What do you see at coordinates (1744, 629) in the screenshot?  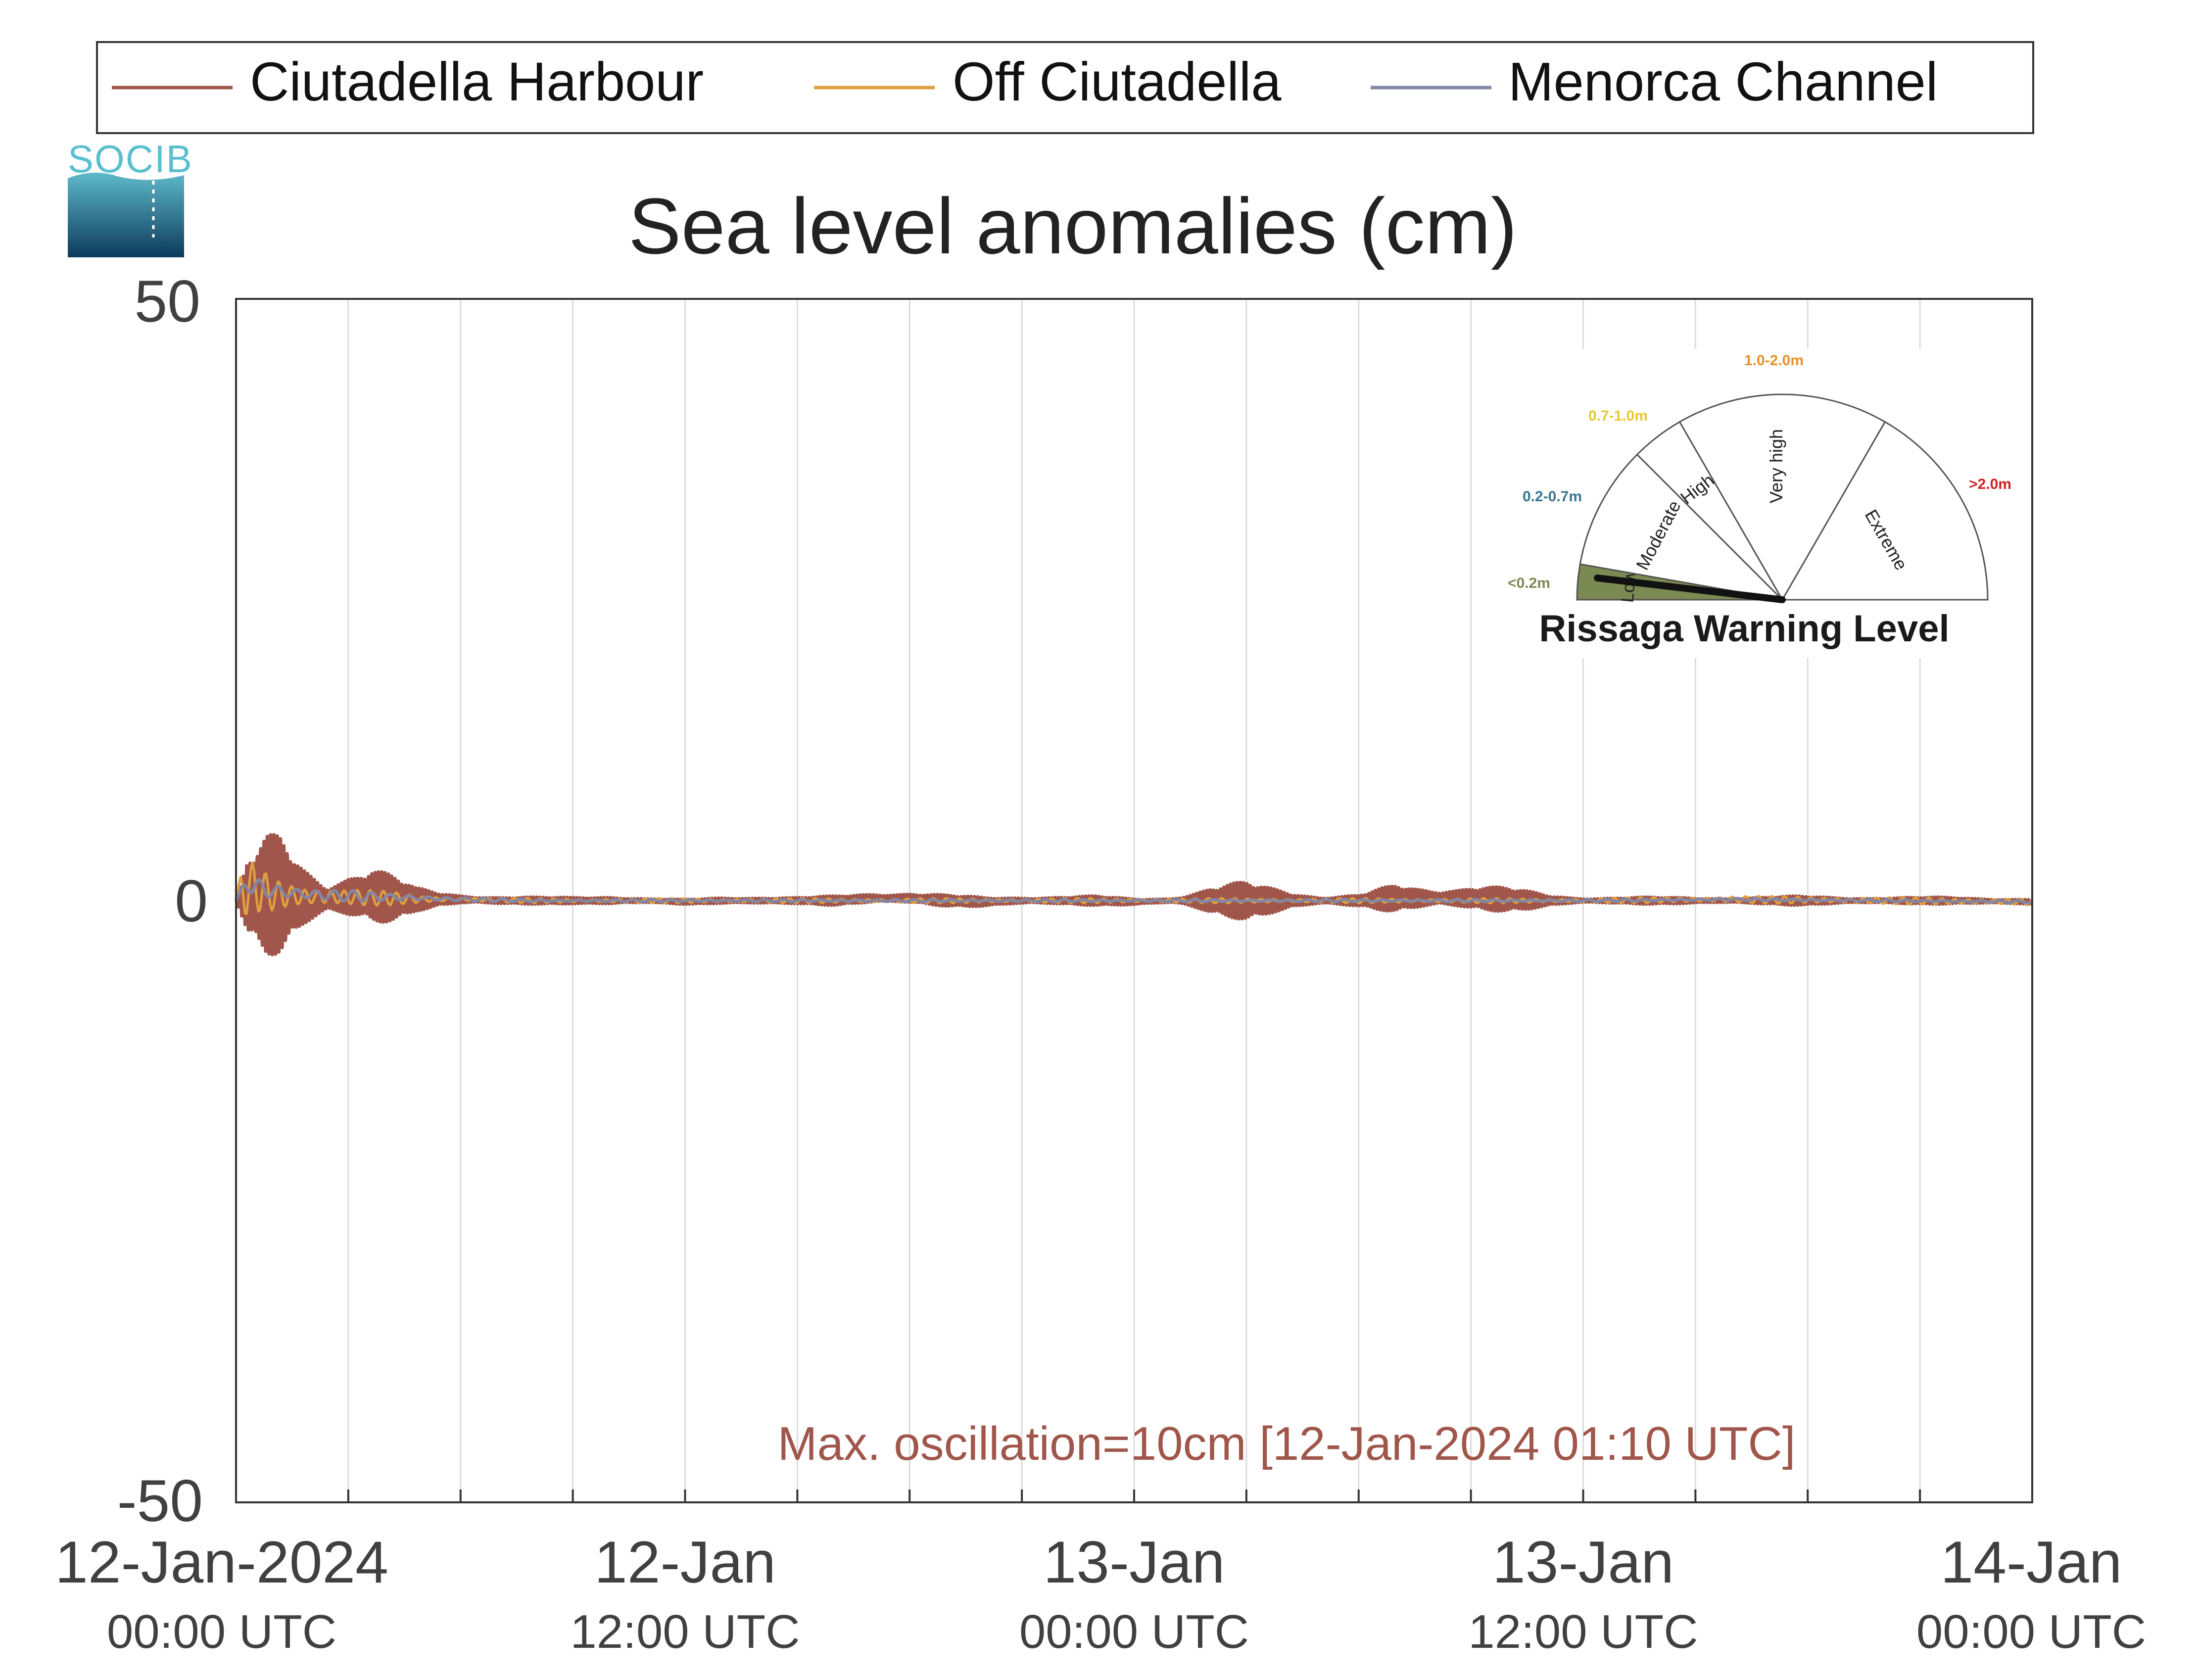 I see `gauge-title: Rissaga Warning Level` at bounding box center [1744, 629].